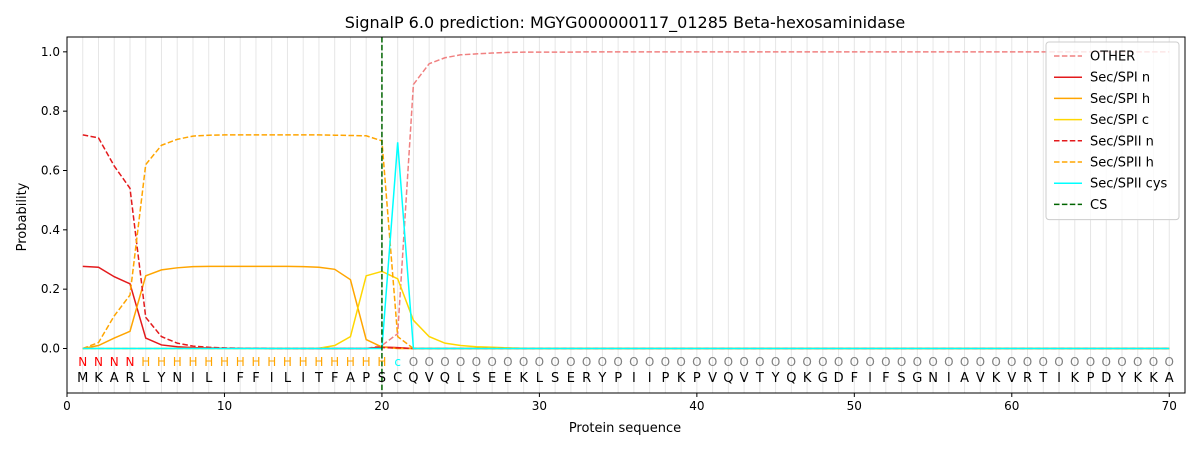  What do you see at coordinates (917, 378) in the screenshot?
I see `residue-label: G` at bounding box center [917, 378].